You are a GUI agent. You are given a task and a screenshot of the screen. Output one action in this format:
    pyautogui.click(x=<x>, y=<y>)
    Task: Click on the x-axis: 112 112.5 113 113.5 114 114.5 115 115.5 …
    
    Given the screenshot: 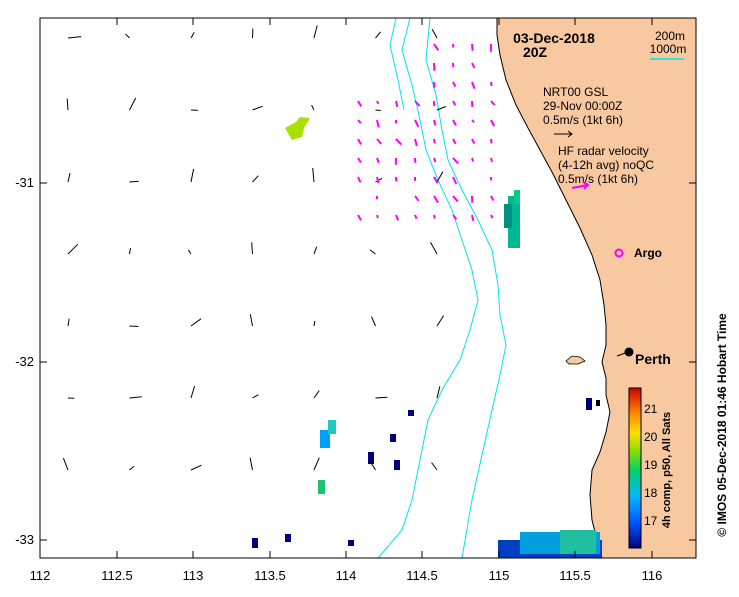 What is the action you would take?
    pyautogui.click(x=346, y=575)
    